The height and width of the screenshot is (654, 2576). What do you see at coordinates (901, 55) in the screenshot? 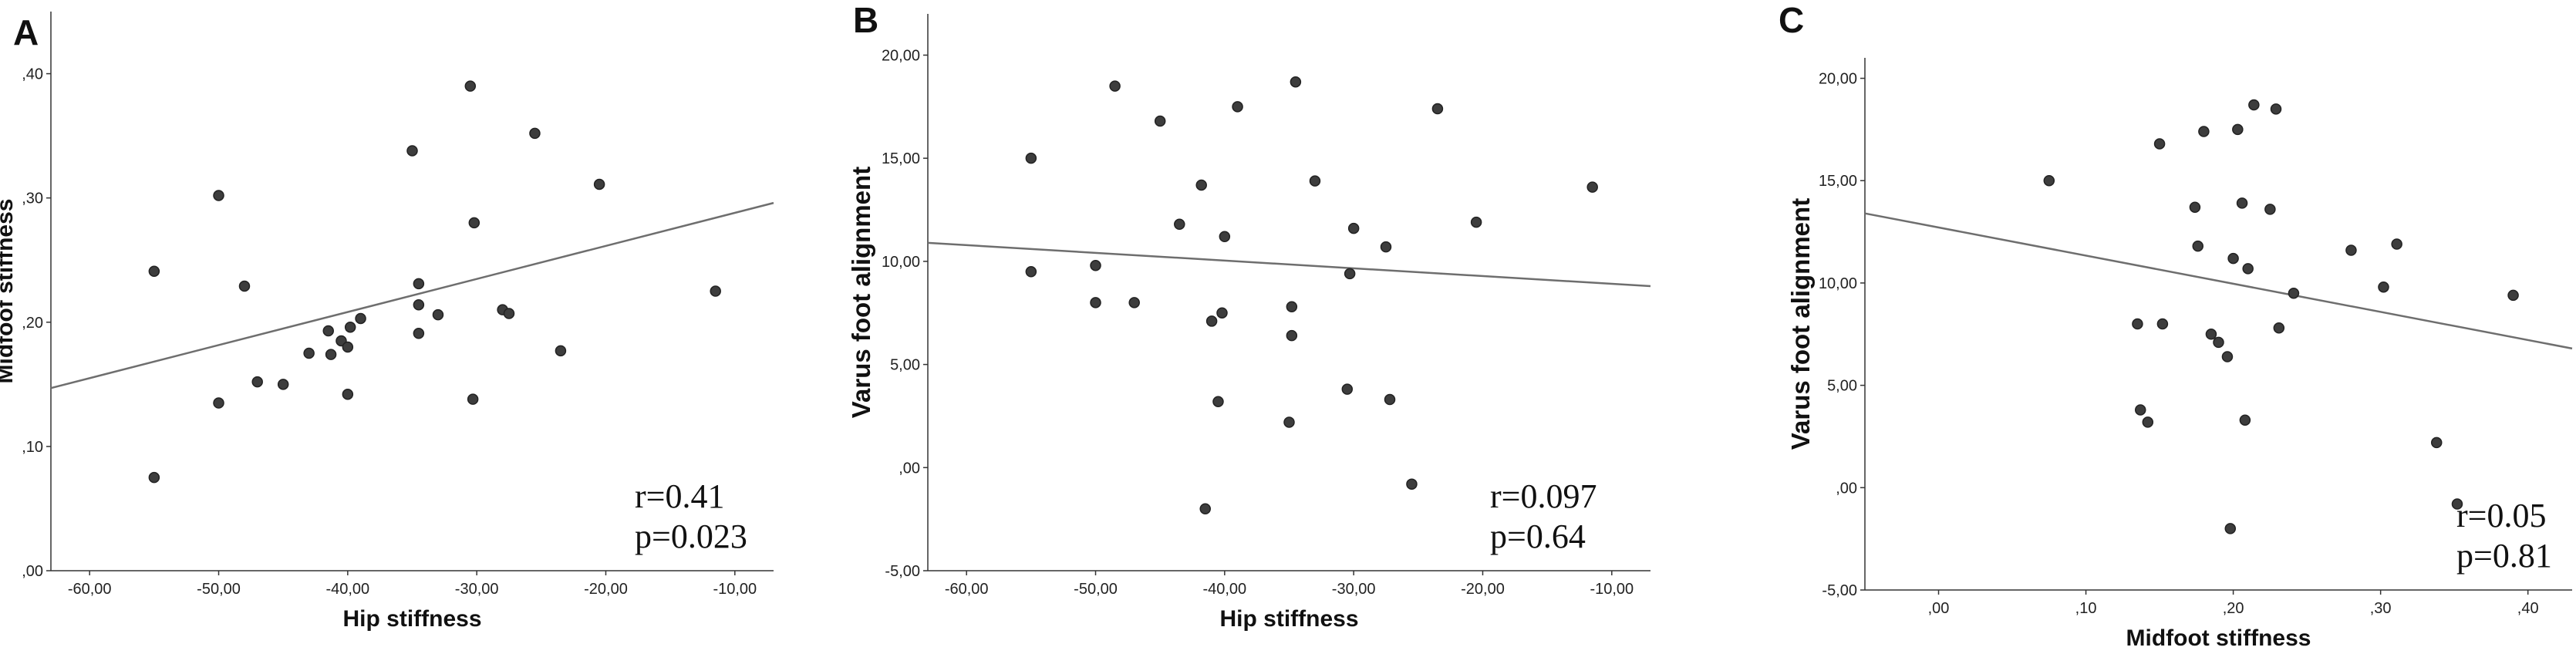
I see `y-tick-label: 20,00` at bounding box center [901, 55].